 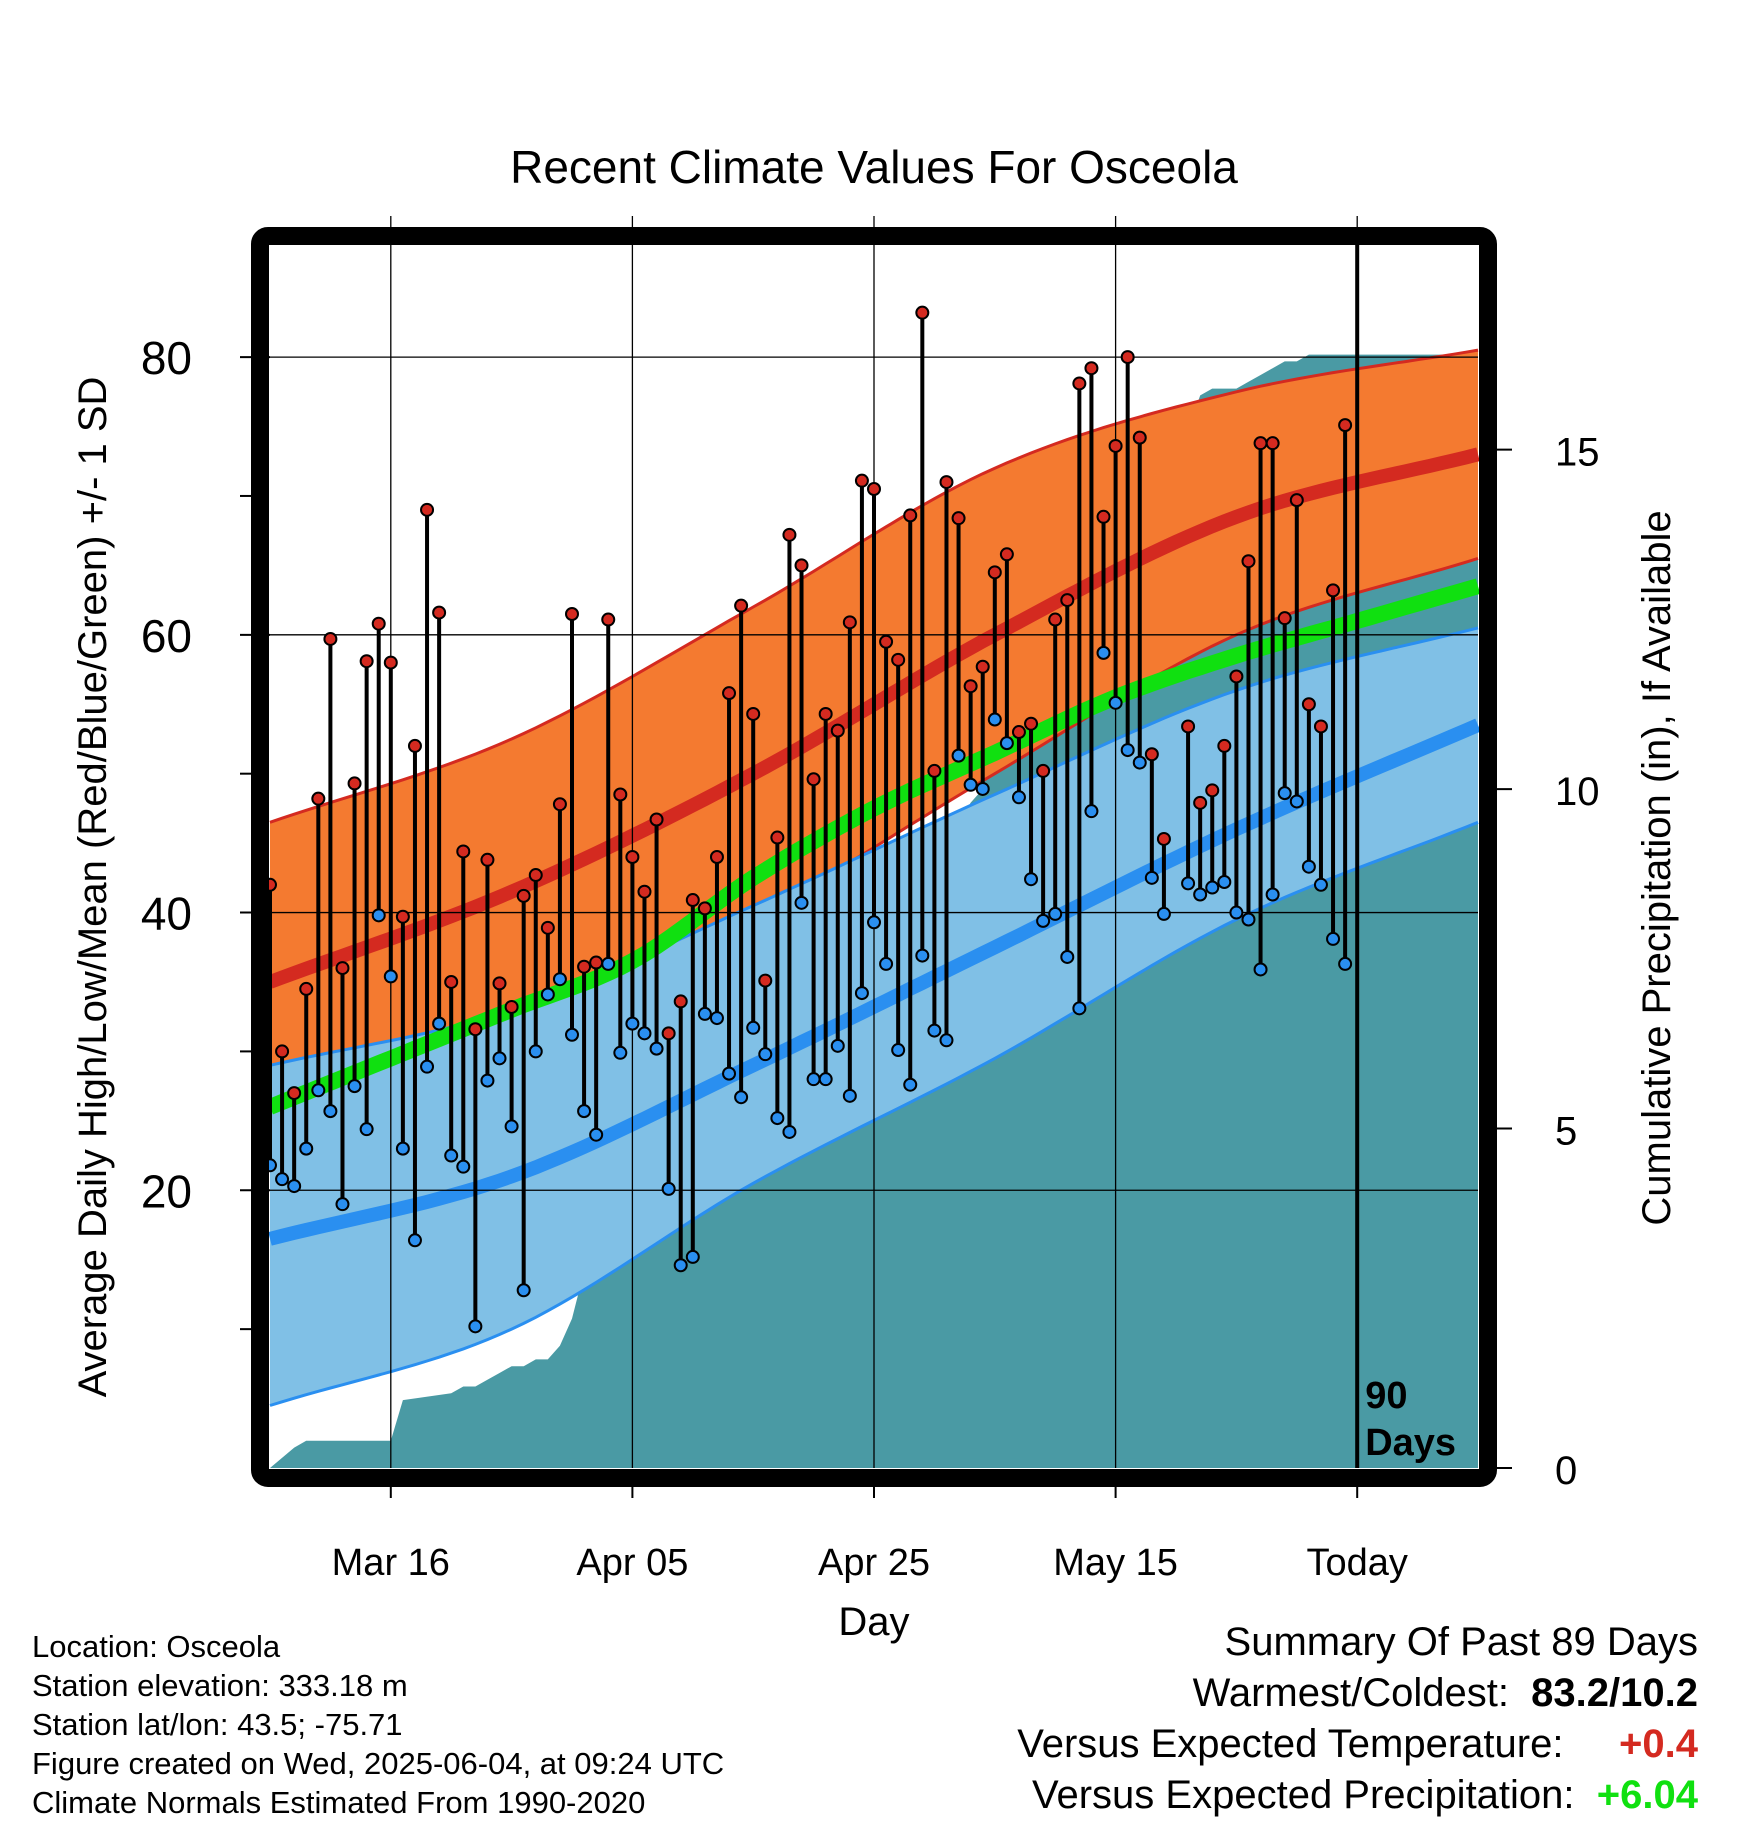 I want to click on x-tick-label: Apr 25, so click(x=874, y=1563).